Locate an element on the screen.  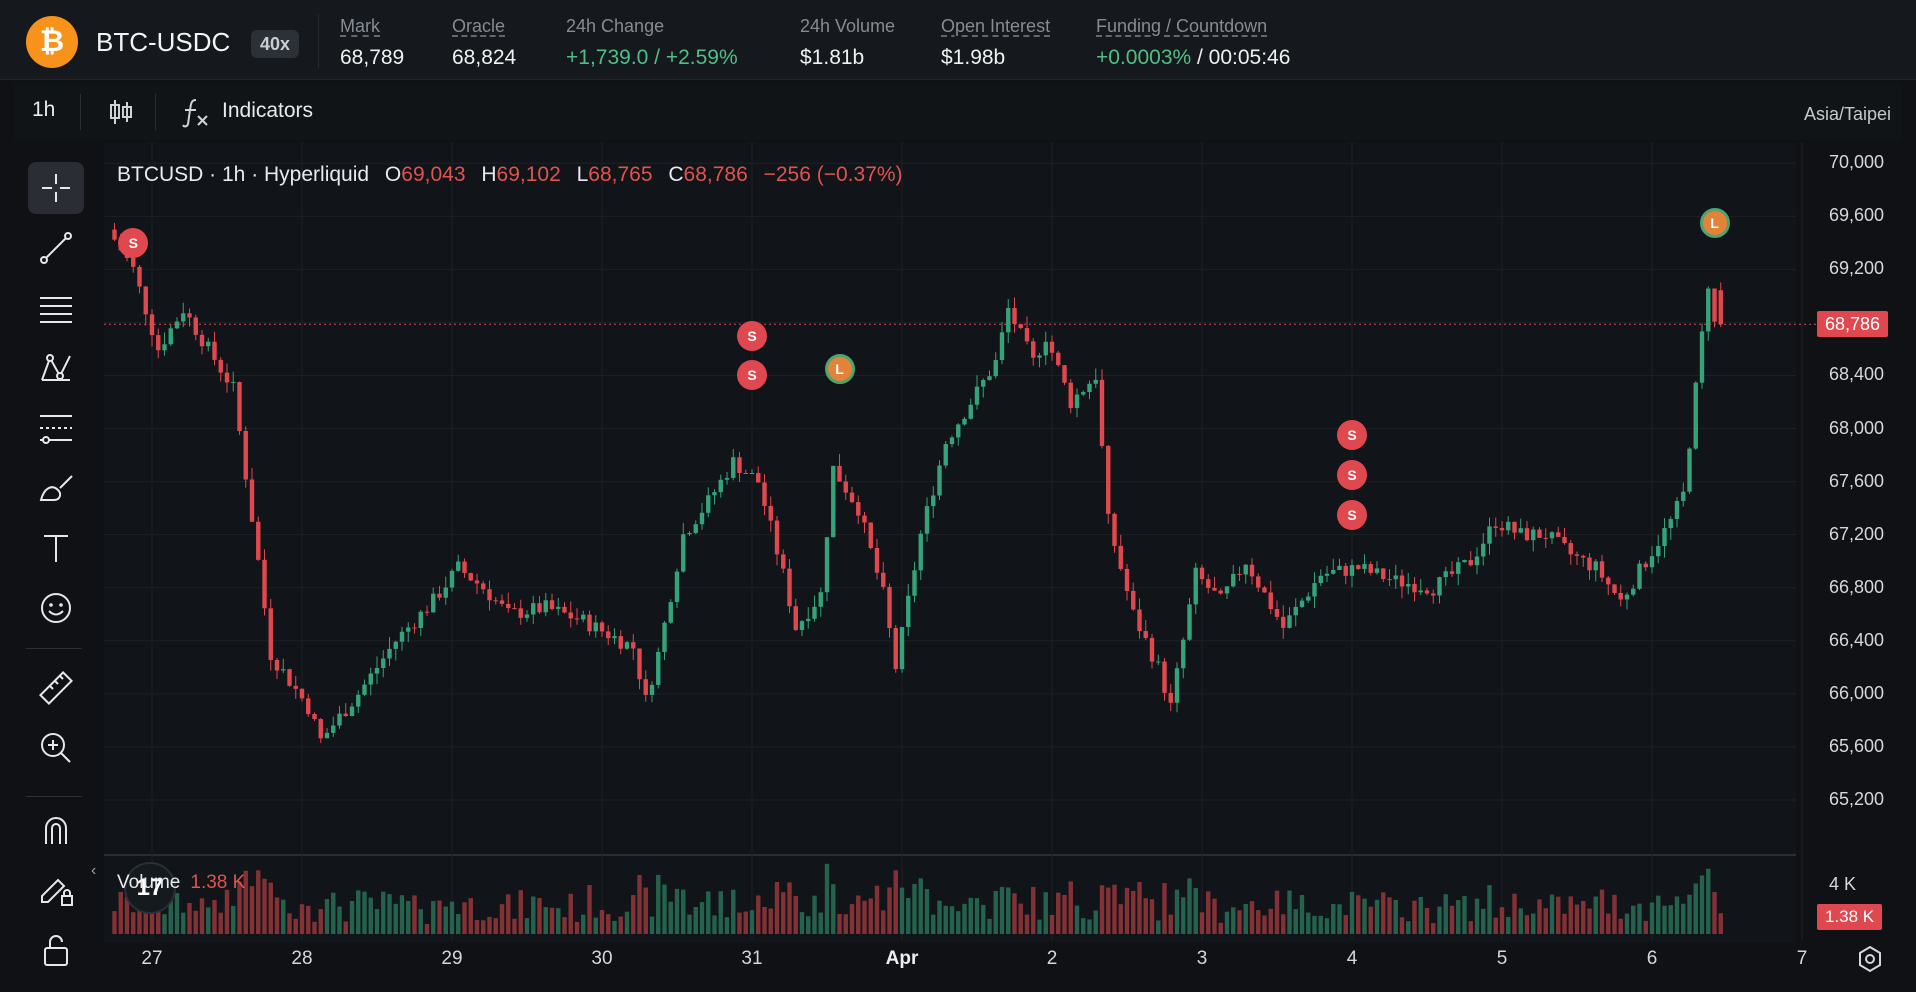
stat-label: Open Interest is located at coordinates (996, 26).